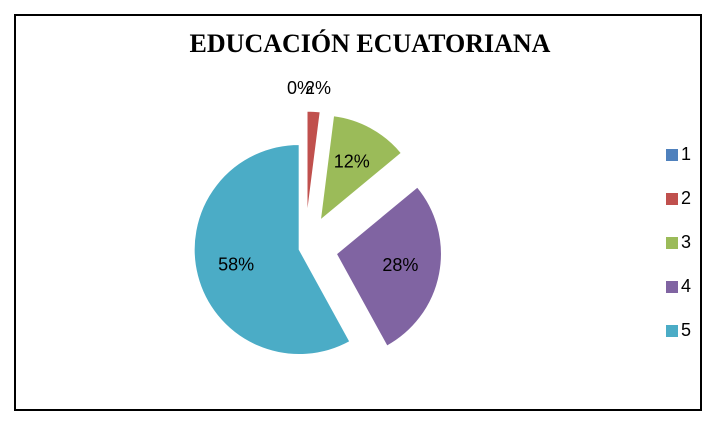 The width and height of the screenshot is (717, 424). I want to click on data-label: 58%, so click(236, 264).